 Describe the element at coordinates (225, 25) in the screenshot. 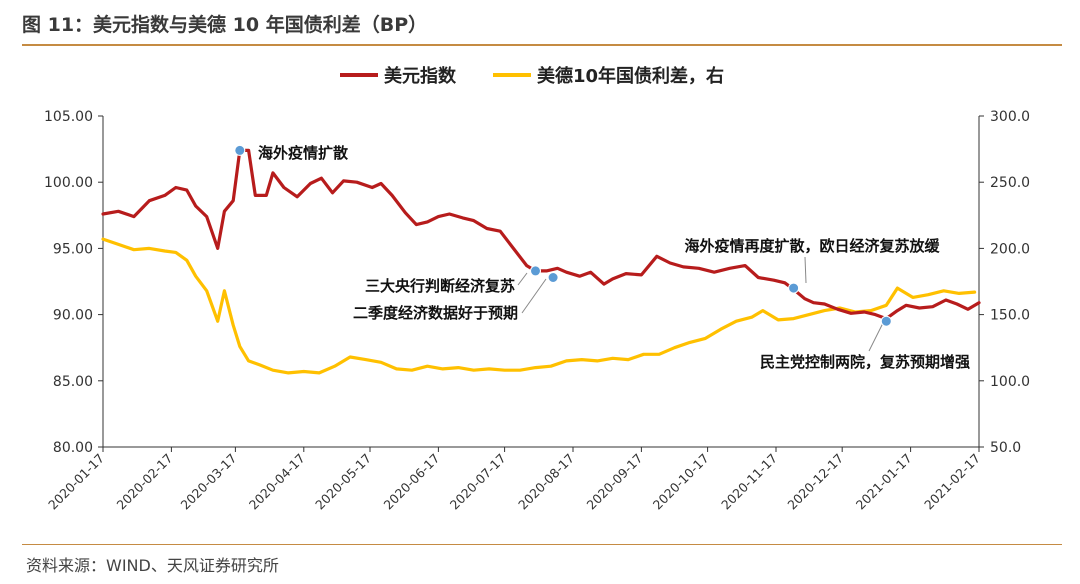

I see `figure-title: 图 11：美元指数与美德 10 年国债利差（BP）` at that location.